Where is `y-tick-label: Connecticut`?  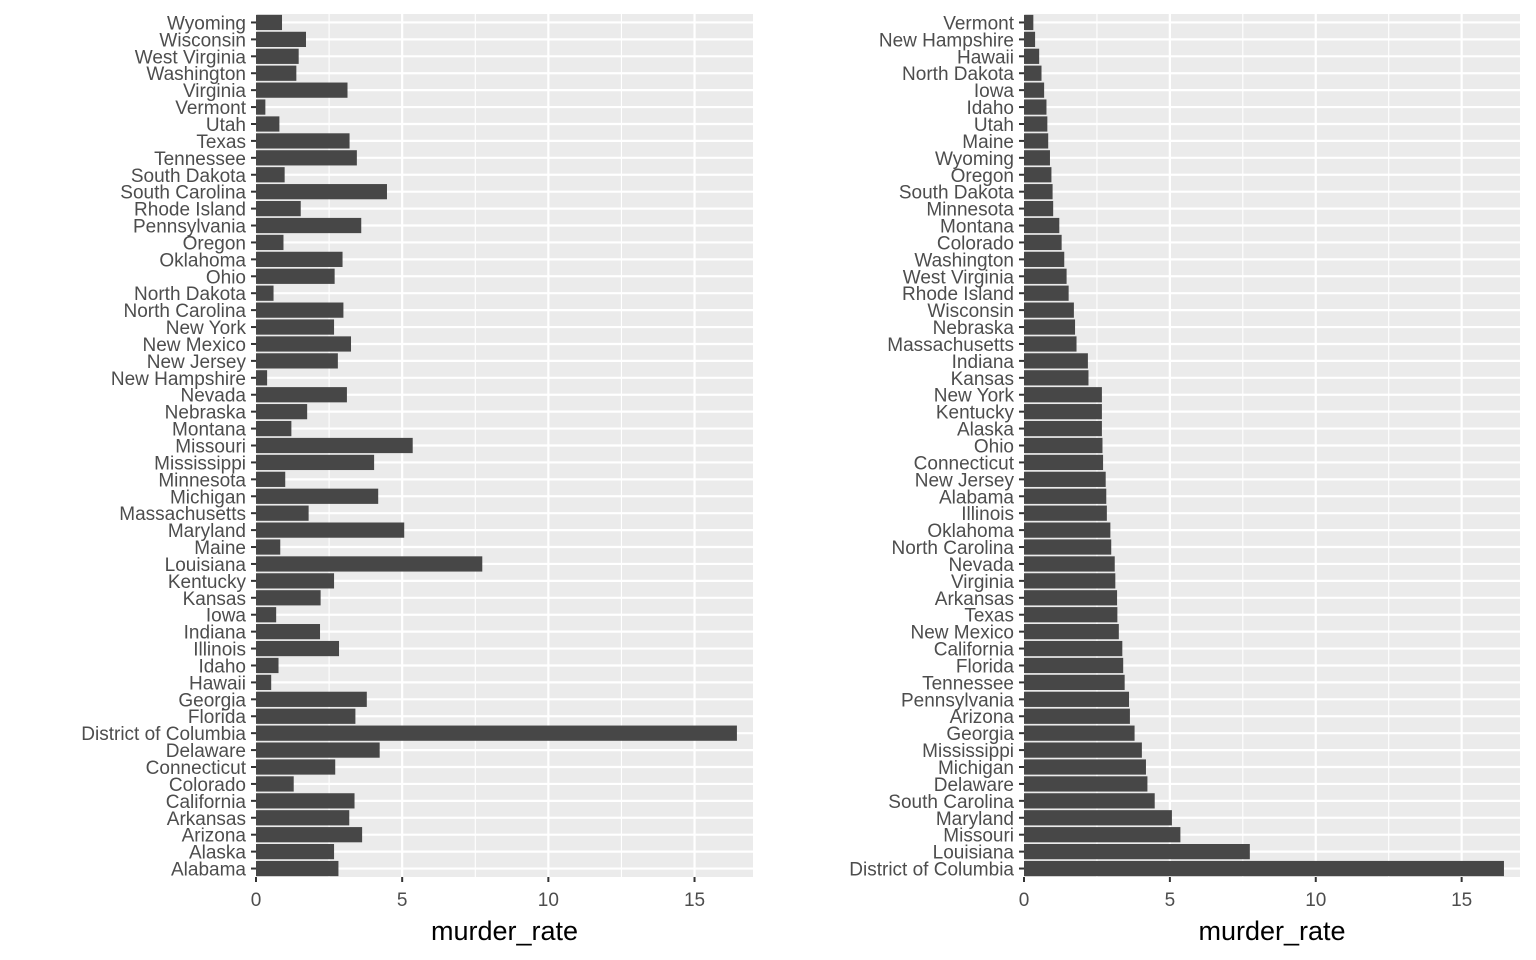
y-tick-label: Connecticut is located at coordinates (196, 768).